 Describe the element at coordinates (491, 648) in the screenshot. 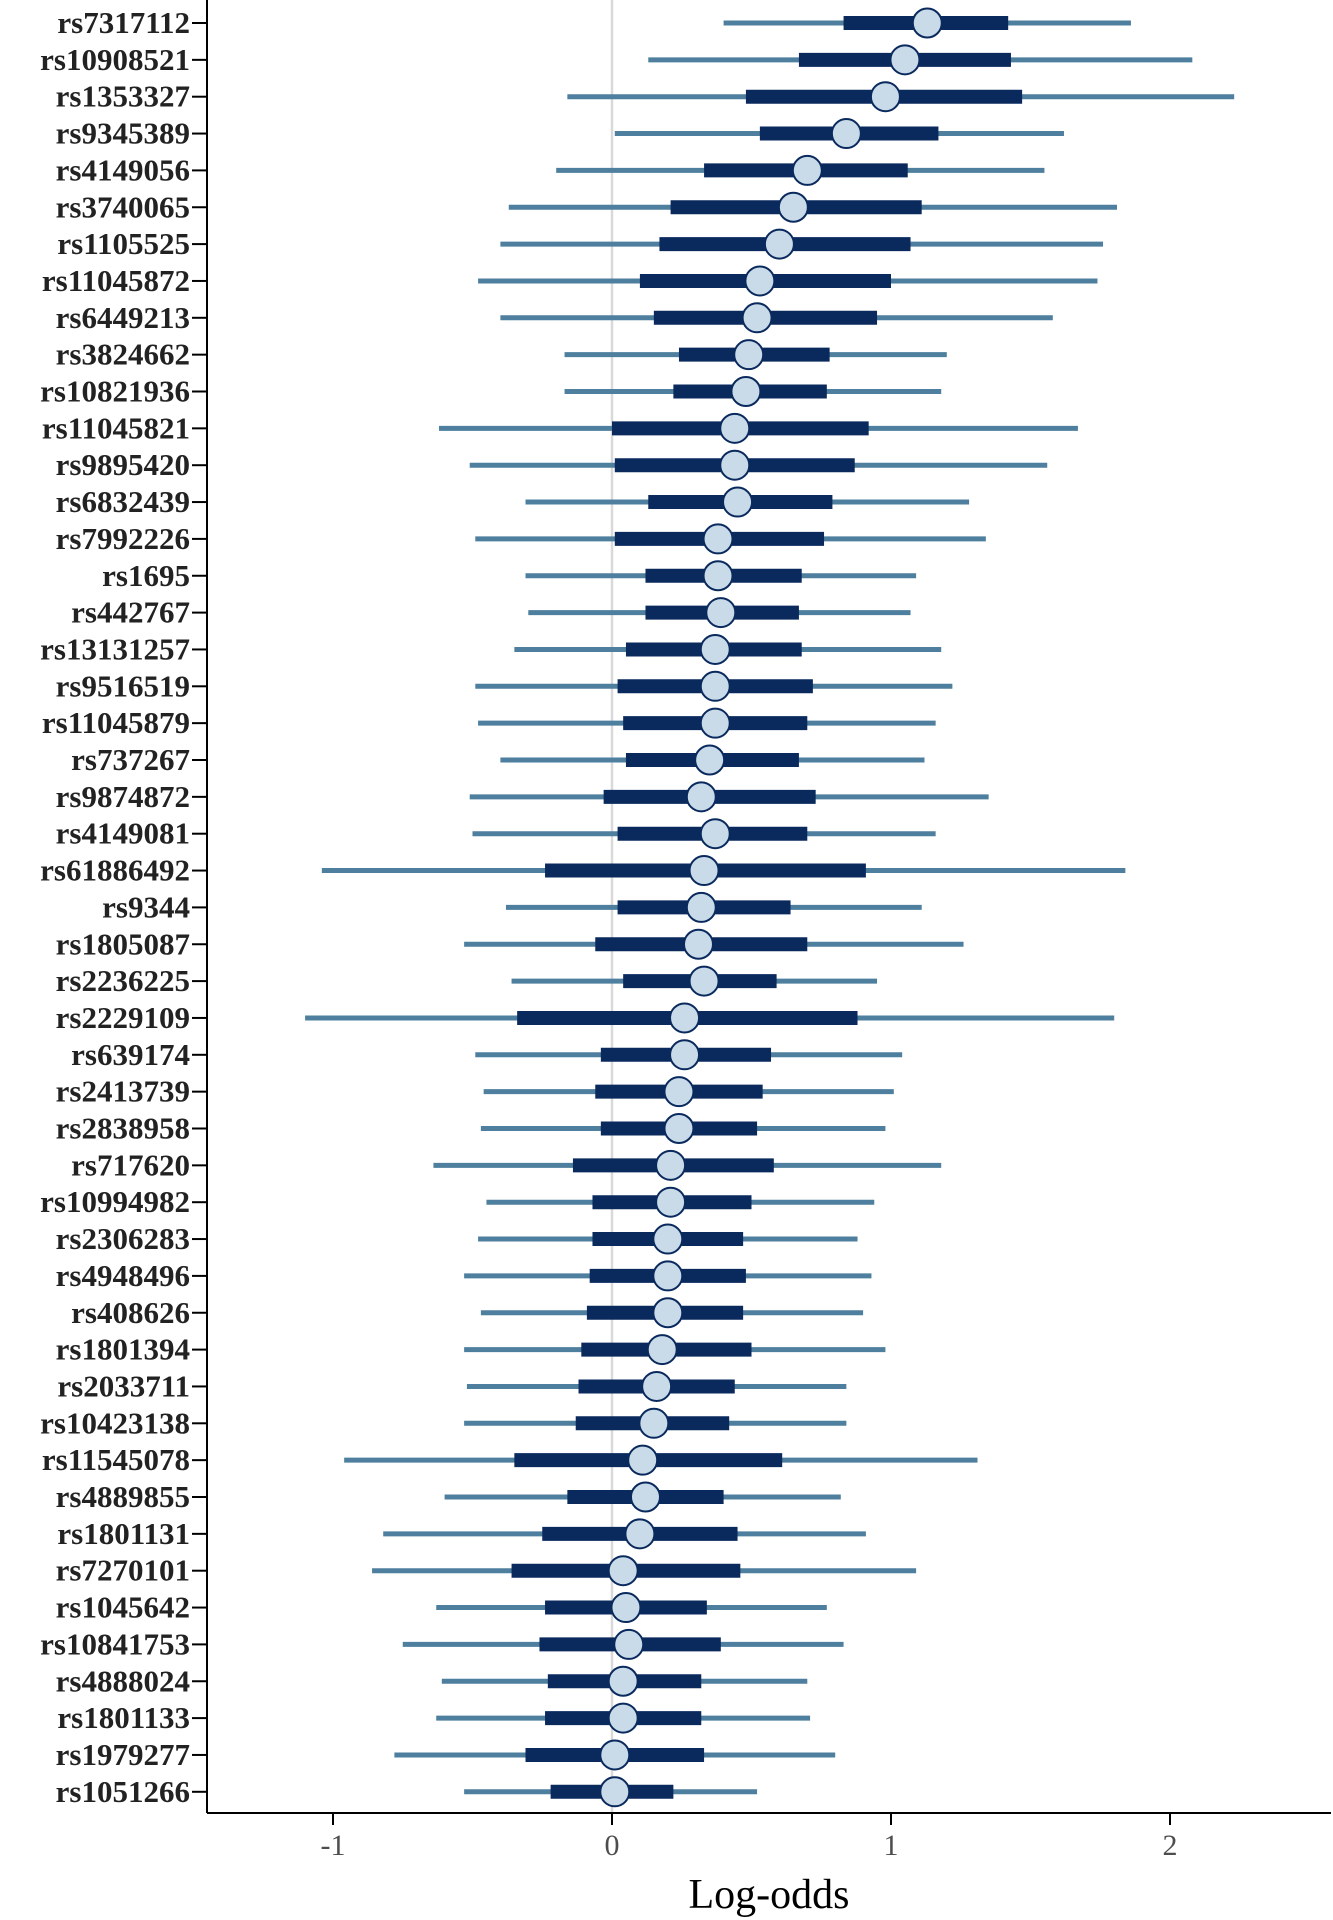

I see `snp-row: rs13131257` at that location.